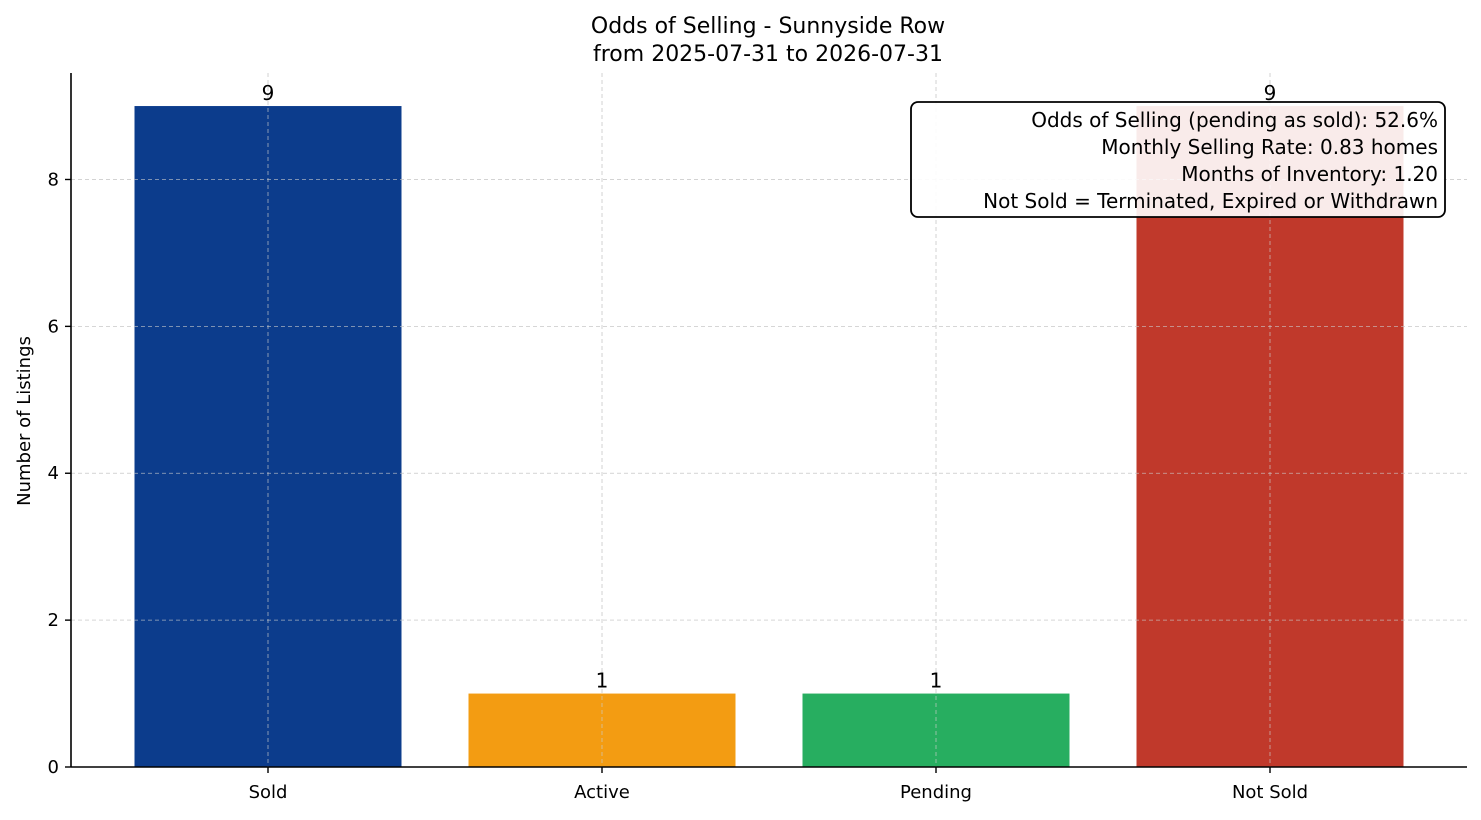 The width and height of the screenshot is (1481, 820). What do you see at coordinates (602, 792) in the screenshot?
I see `x-tick-label: Active` at bounding box center [602, 792].